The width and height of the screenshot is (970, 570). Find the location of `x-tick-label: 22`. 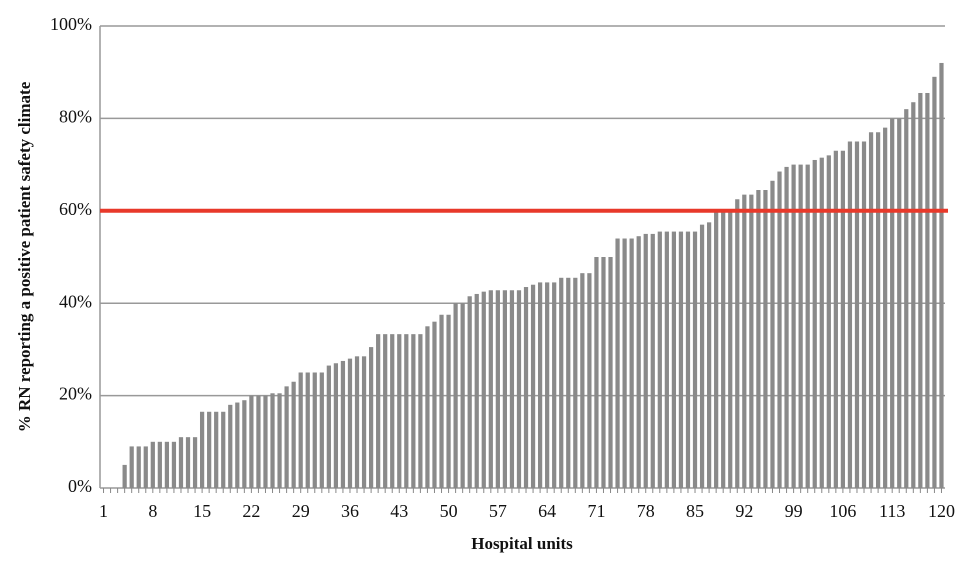

x-tick-label: 22 is located at coordinates (251, 511).